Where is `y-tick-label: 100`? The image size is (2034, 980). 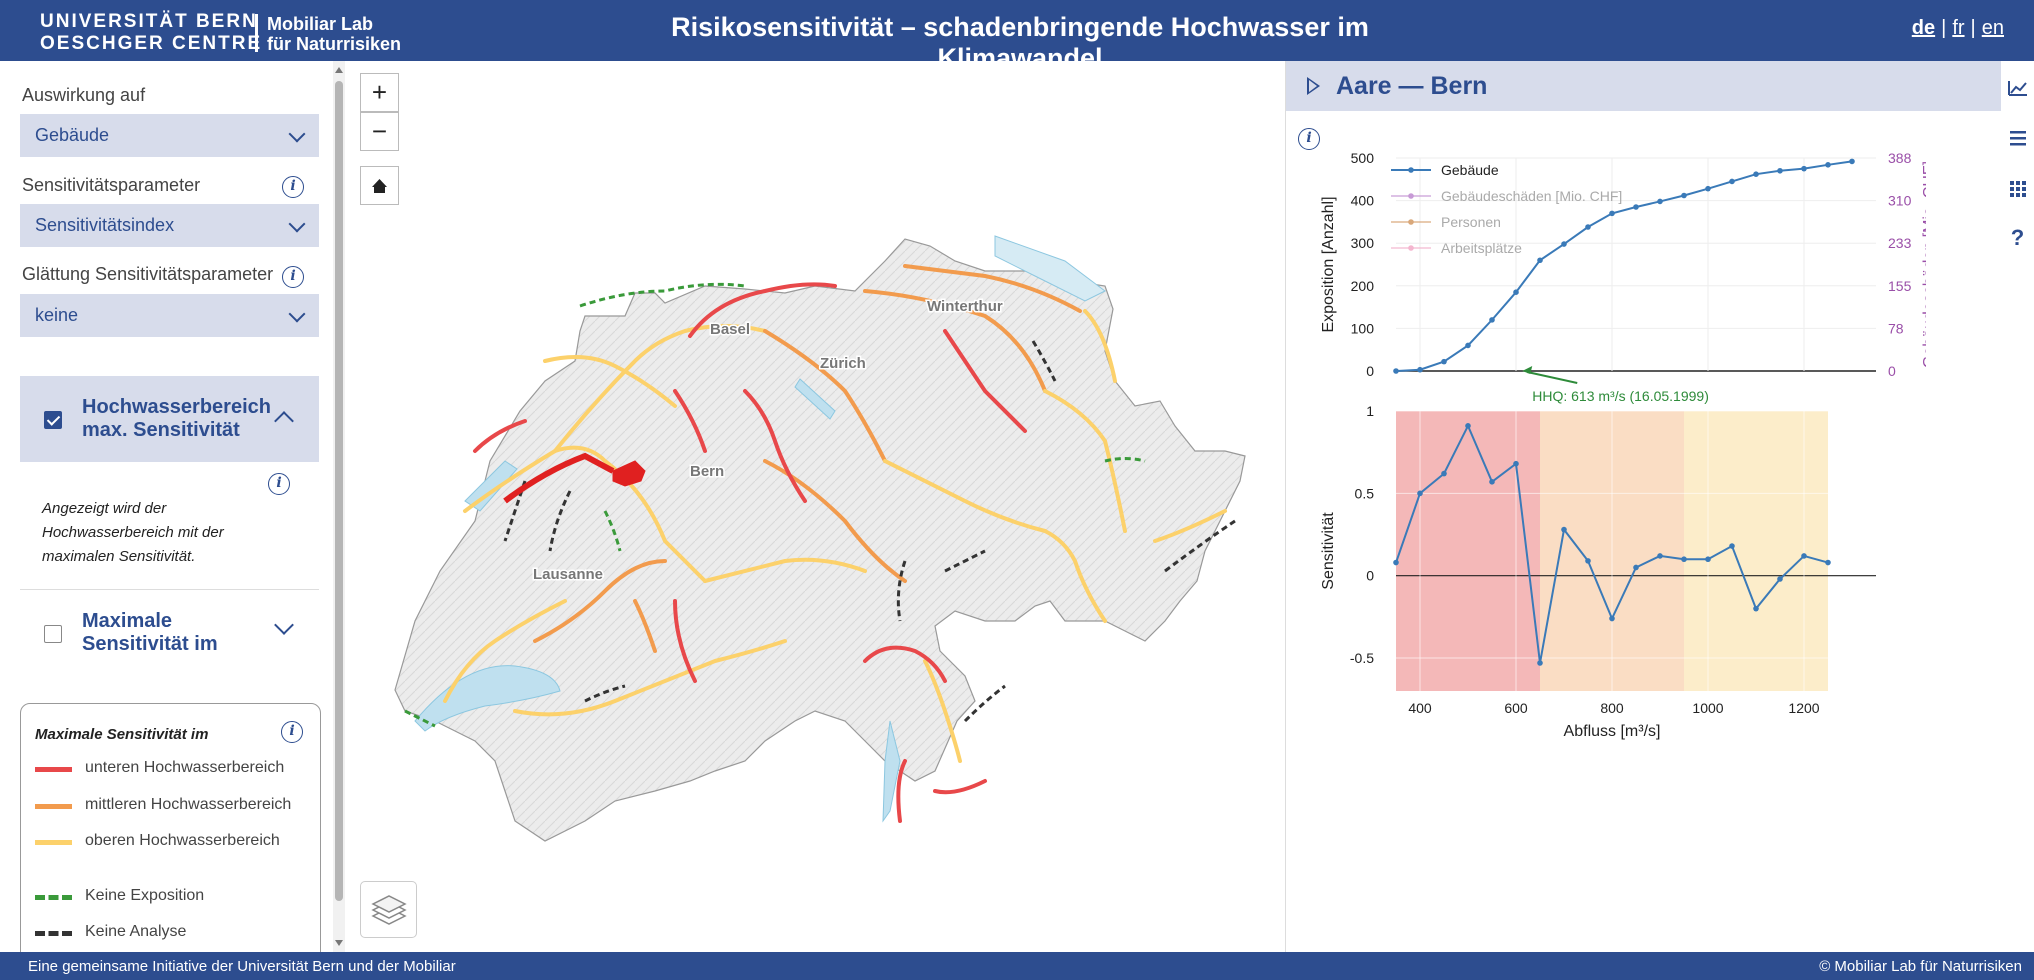 y-tick-label: 100 is located at coordinates (1363, 328).